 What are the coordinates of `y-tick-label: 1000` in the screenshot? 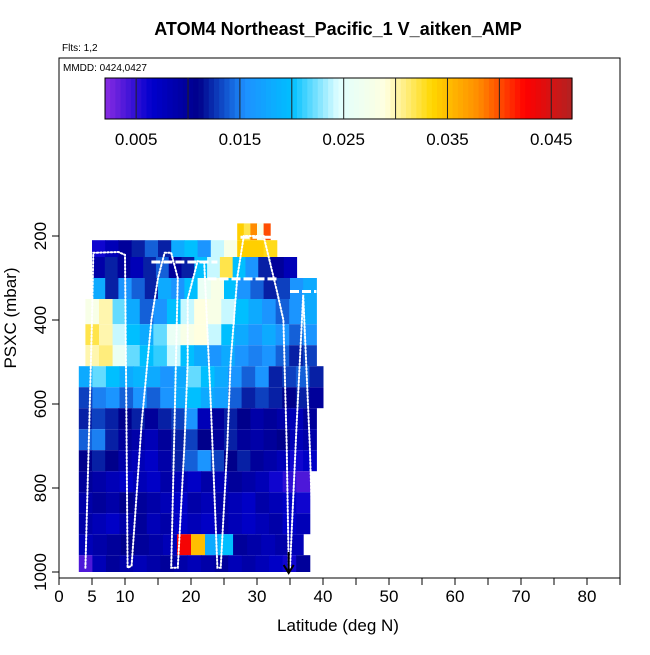 It's located at (40, 572).